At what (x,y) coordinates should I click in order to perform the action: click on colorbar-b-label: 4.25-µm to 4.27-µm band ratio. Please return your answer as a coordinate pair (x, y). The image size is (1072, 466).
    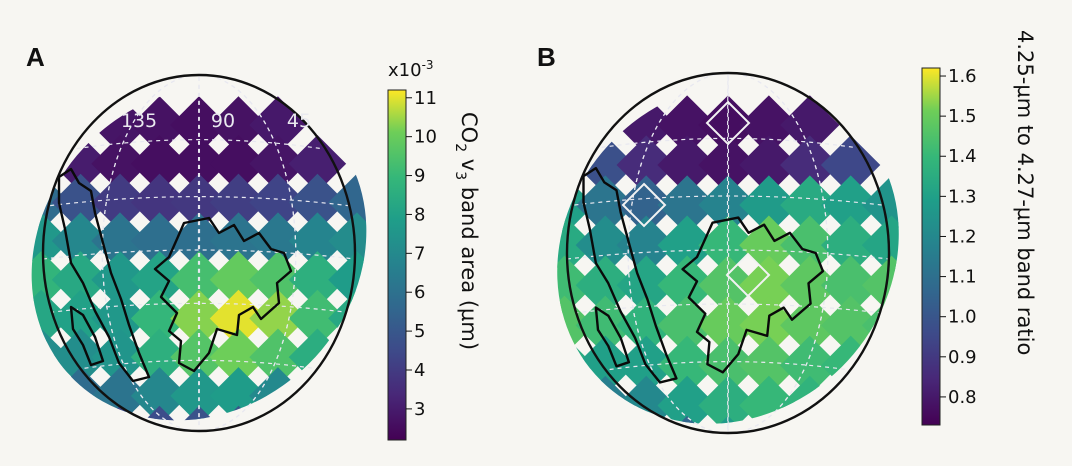
    Looking at the image, I should click on (1025, 192).